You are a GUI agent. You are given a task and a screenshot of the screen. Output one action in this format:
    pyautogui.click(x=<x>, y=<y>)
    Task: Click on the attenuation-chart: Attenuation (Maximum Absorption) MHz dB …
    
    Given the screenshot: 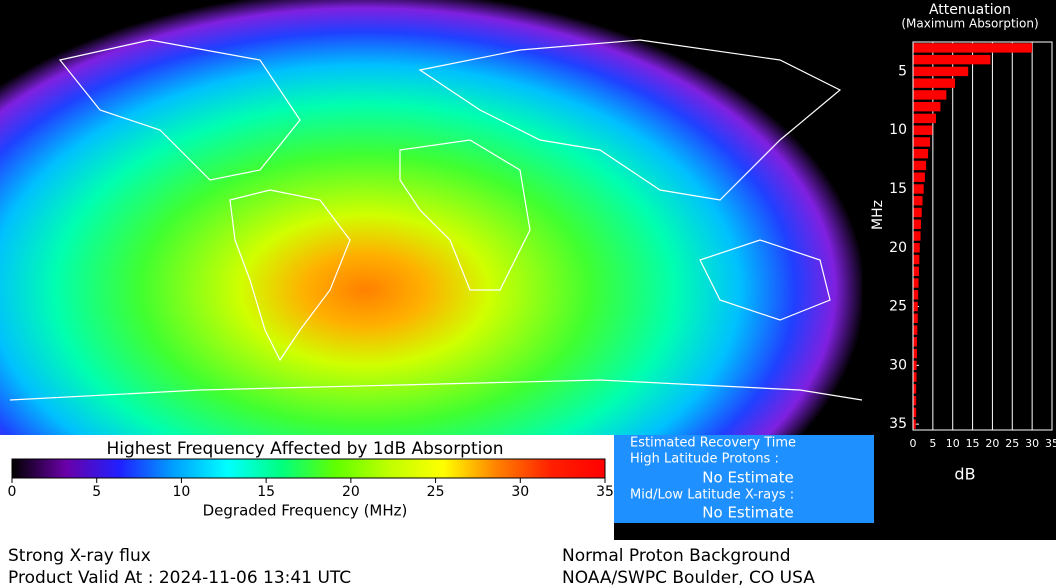 What is the action you would take?
    pyautogui.click(x=963, y=243)
    